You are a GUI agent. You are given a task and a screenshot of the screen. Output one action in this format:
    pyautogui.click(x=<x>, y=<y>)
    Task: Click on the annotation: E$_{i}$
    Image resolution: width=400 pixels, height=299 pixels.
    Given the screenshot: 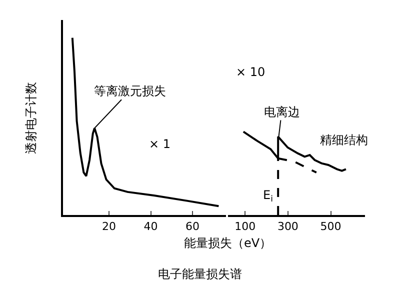 What is the action you would take?
    pyautogui.click(x=268, y=196)
    